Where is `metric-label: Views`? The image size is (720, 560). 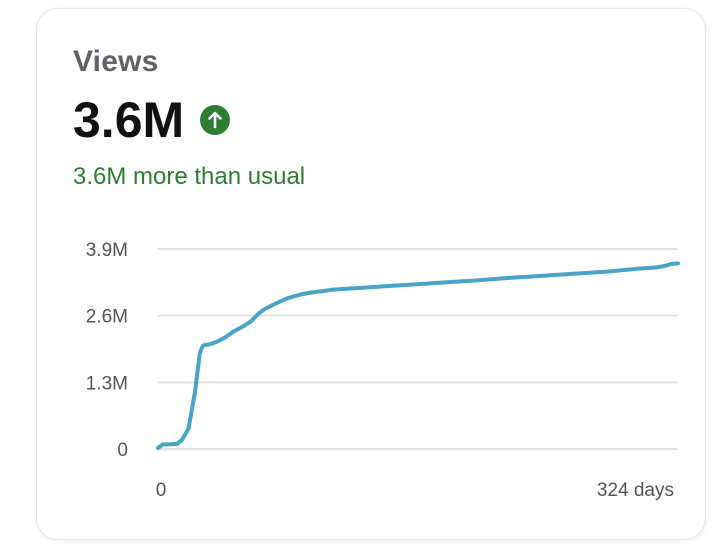
metric-label: Views is located at coordinates (116, 61).